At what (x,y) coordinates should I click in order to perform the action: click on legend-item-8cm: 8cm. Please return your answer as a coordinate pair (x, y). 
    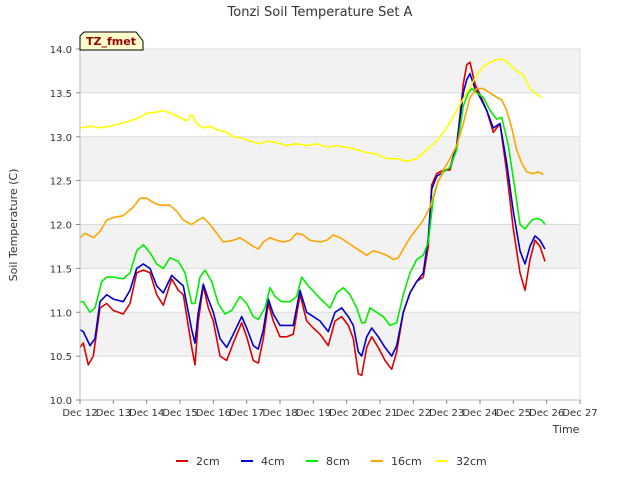
    Looking at the image, I should click on (328, 461).